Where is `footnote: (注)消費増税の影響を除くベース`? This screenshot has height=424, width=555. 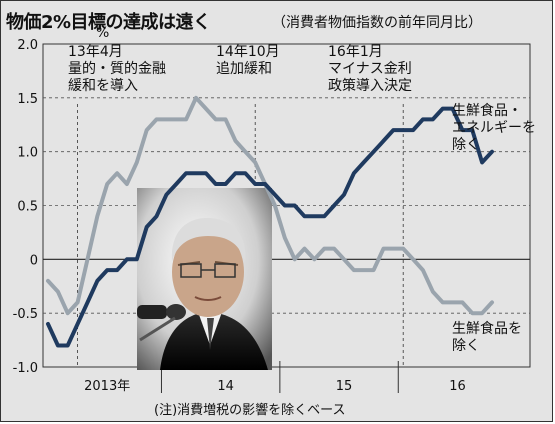
footnote: (注)消費増税の影響を除くベース is located at coordinates (250, 410).